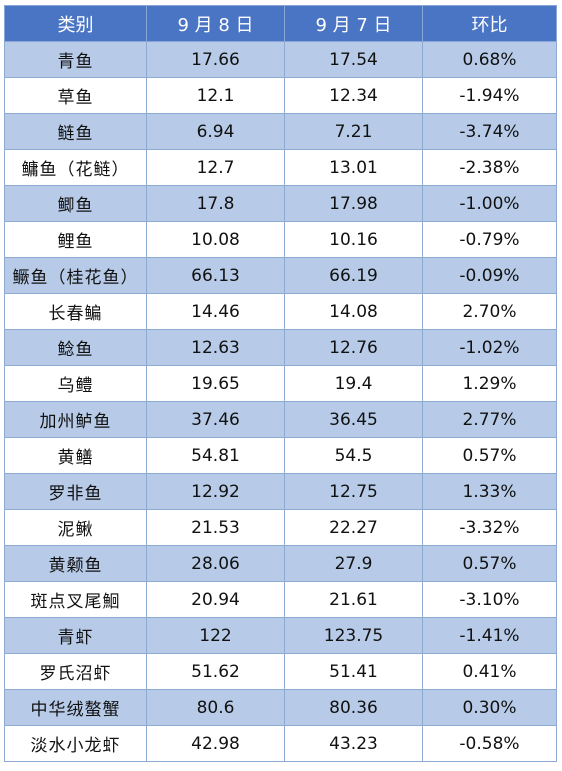 Image resolution: width=562 pixels, height=771 pixels. I want to click on cell-change: 2.70%, so click(489, 311).